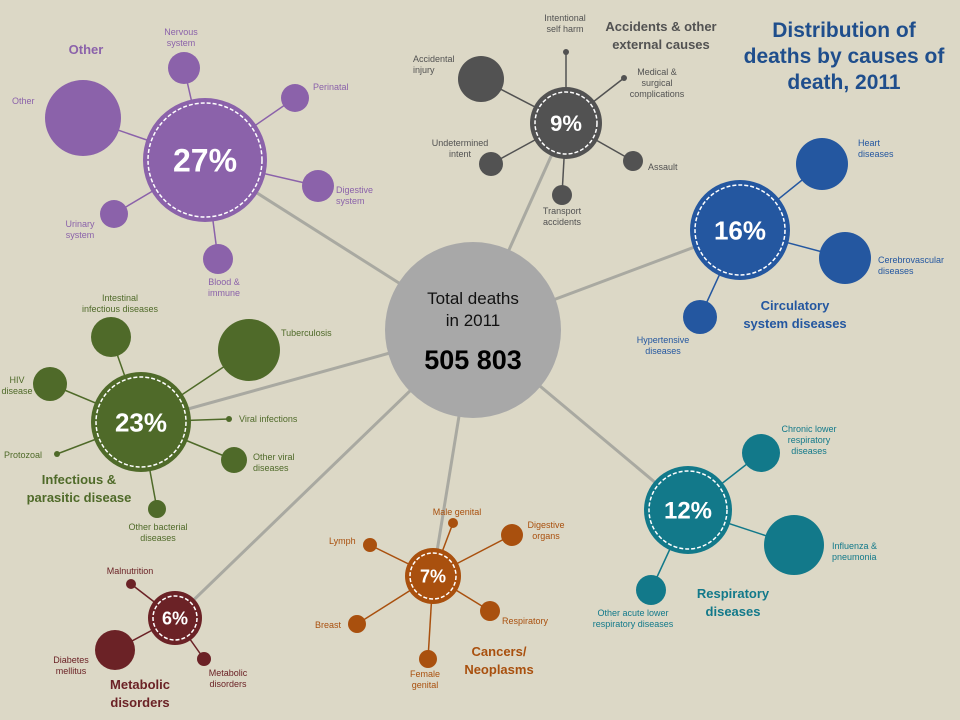 This screenshot has width=960, height=720. I want to click on label-line: Protozoal, so click(23, 455).